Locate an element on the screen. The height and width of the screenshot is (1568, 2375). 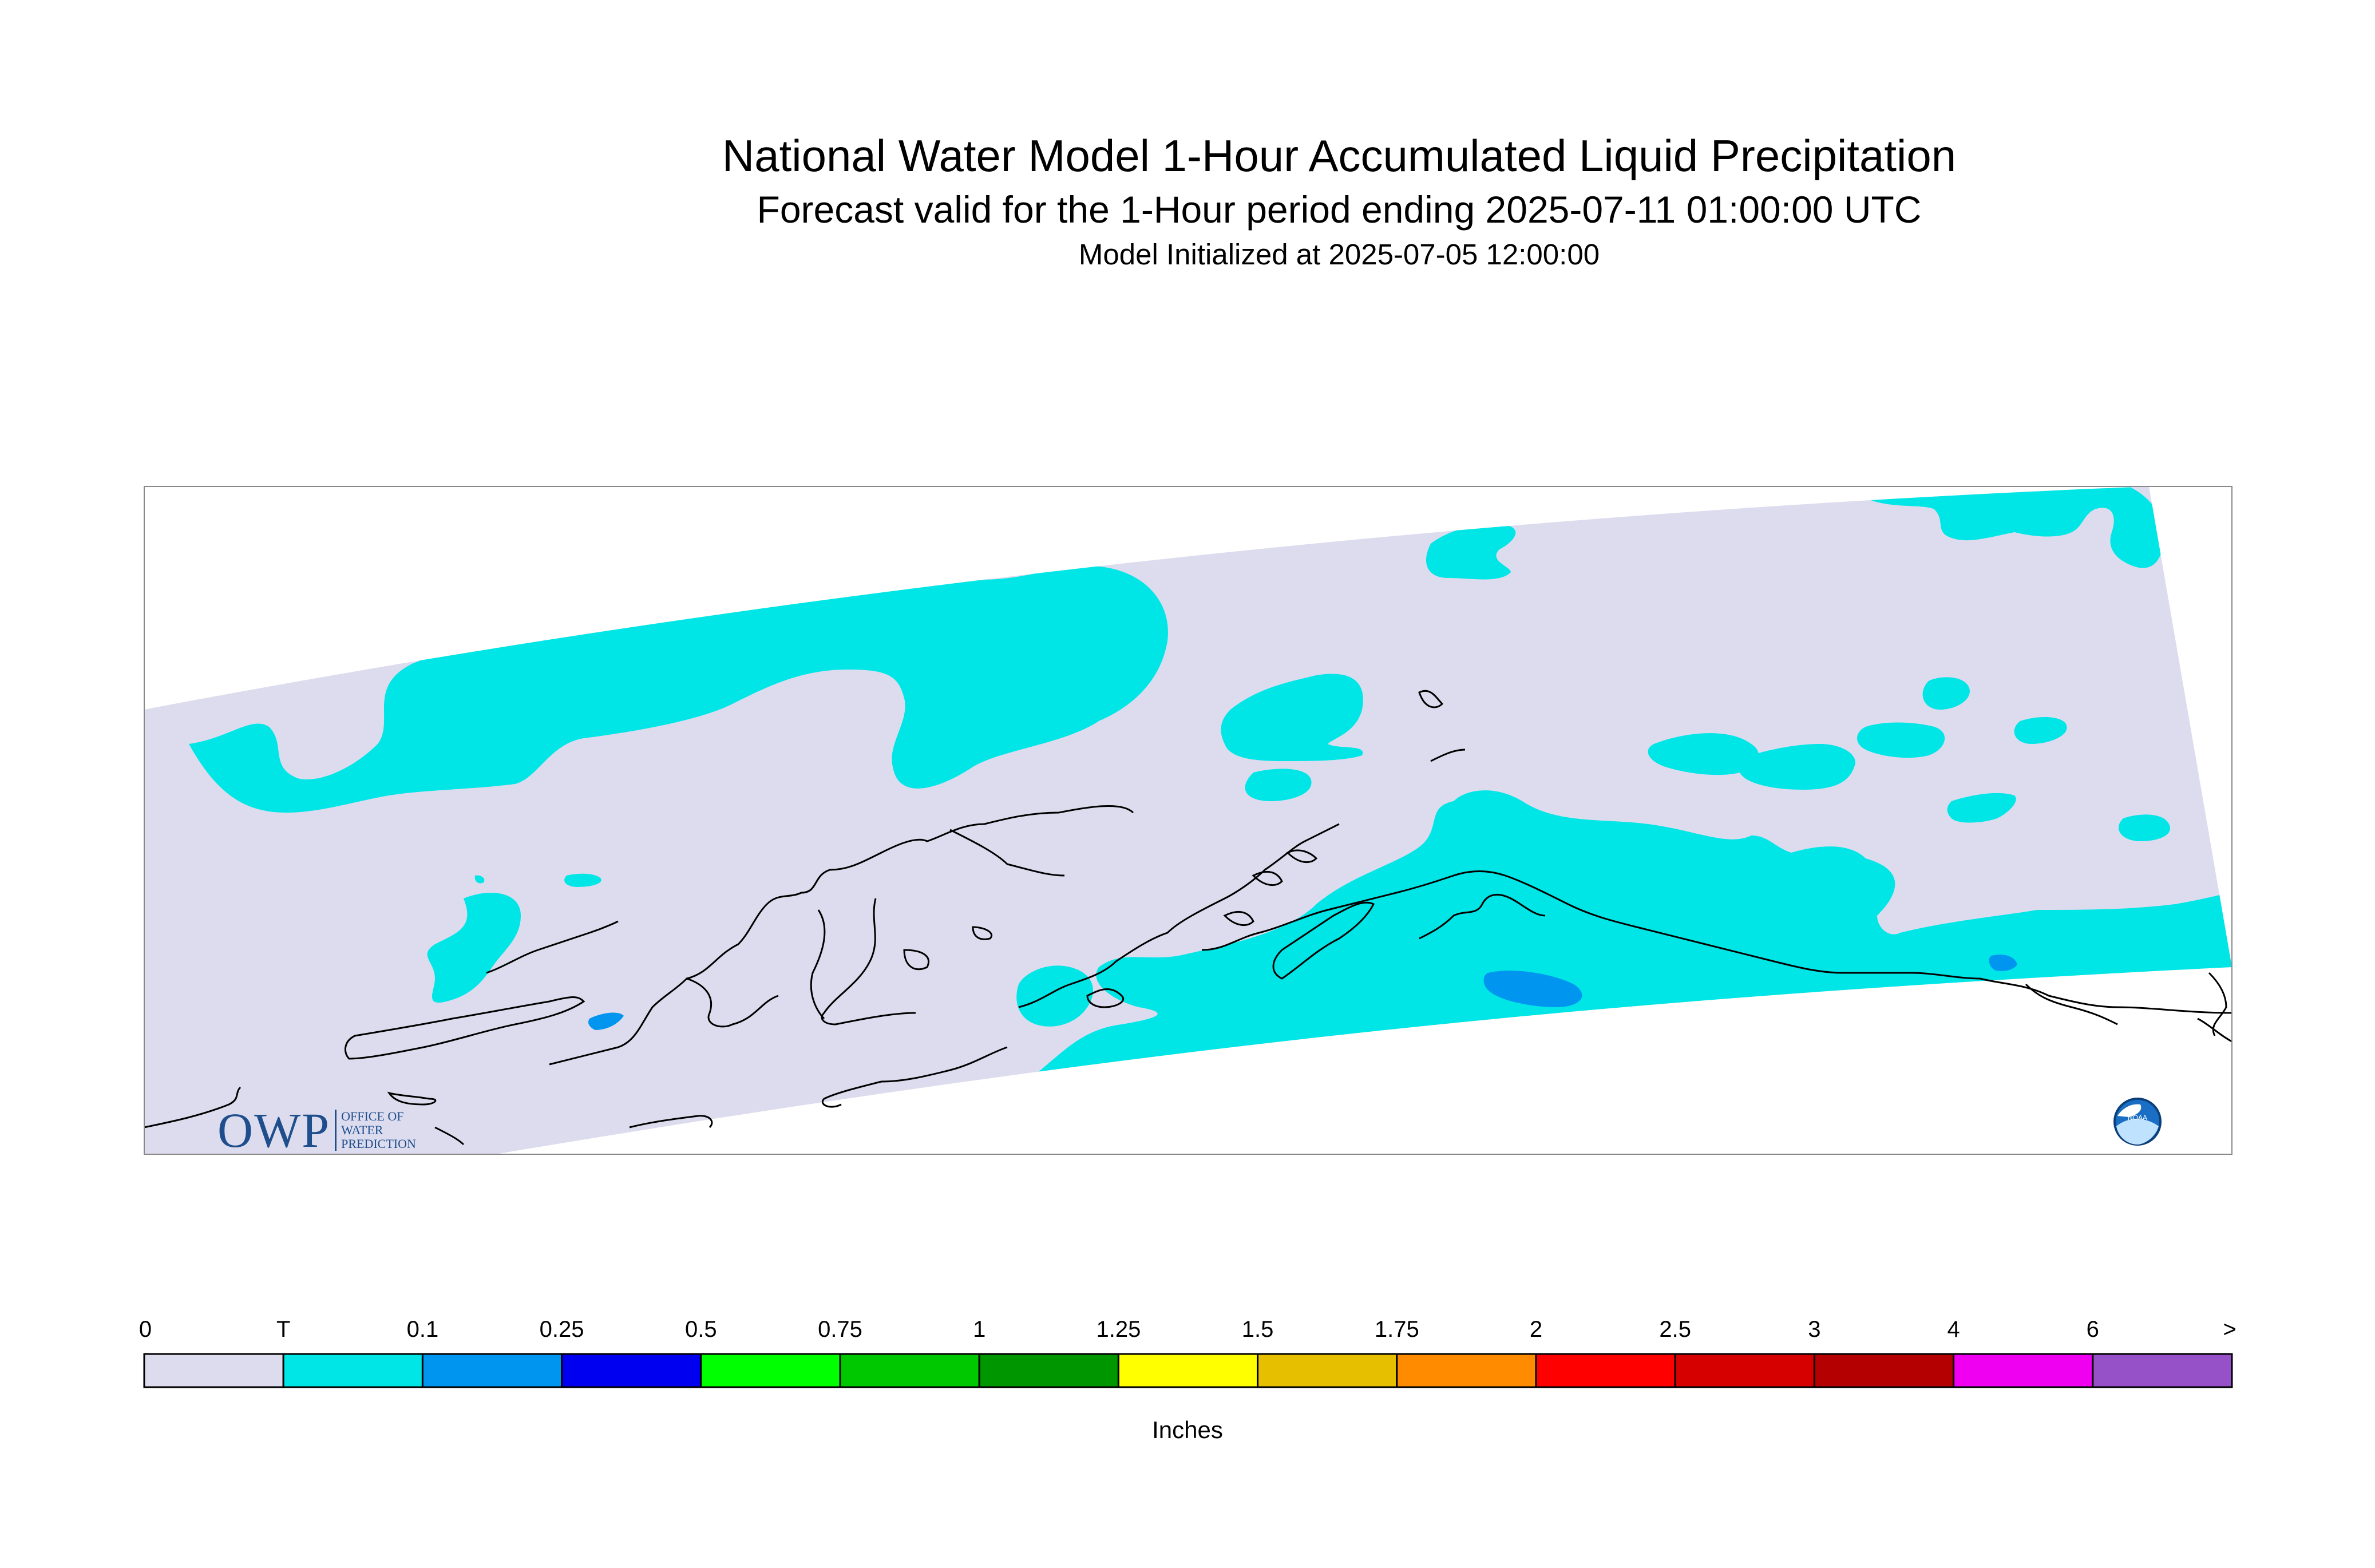
coastline-bottom is located at coordinates (671, 1122).